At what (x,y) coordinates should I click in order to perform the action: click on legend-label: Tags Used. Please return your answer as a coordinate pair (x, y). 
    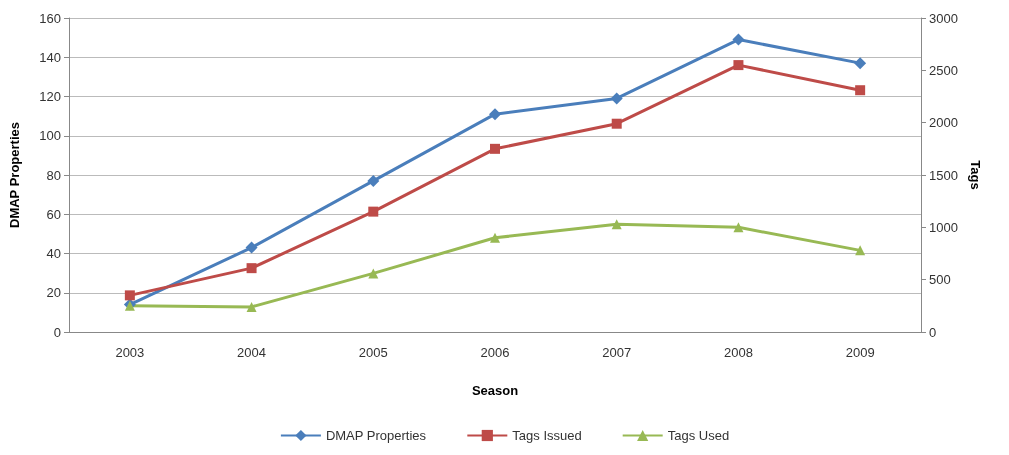
    Looking at the image, I should click on (698, 435).